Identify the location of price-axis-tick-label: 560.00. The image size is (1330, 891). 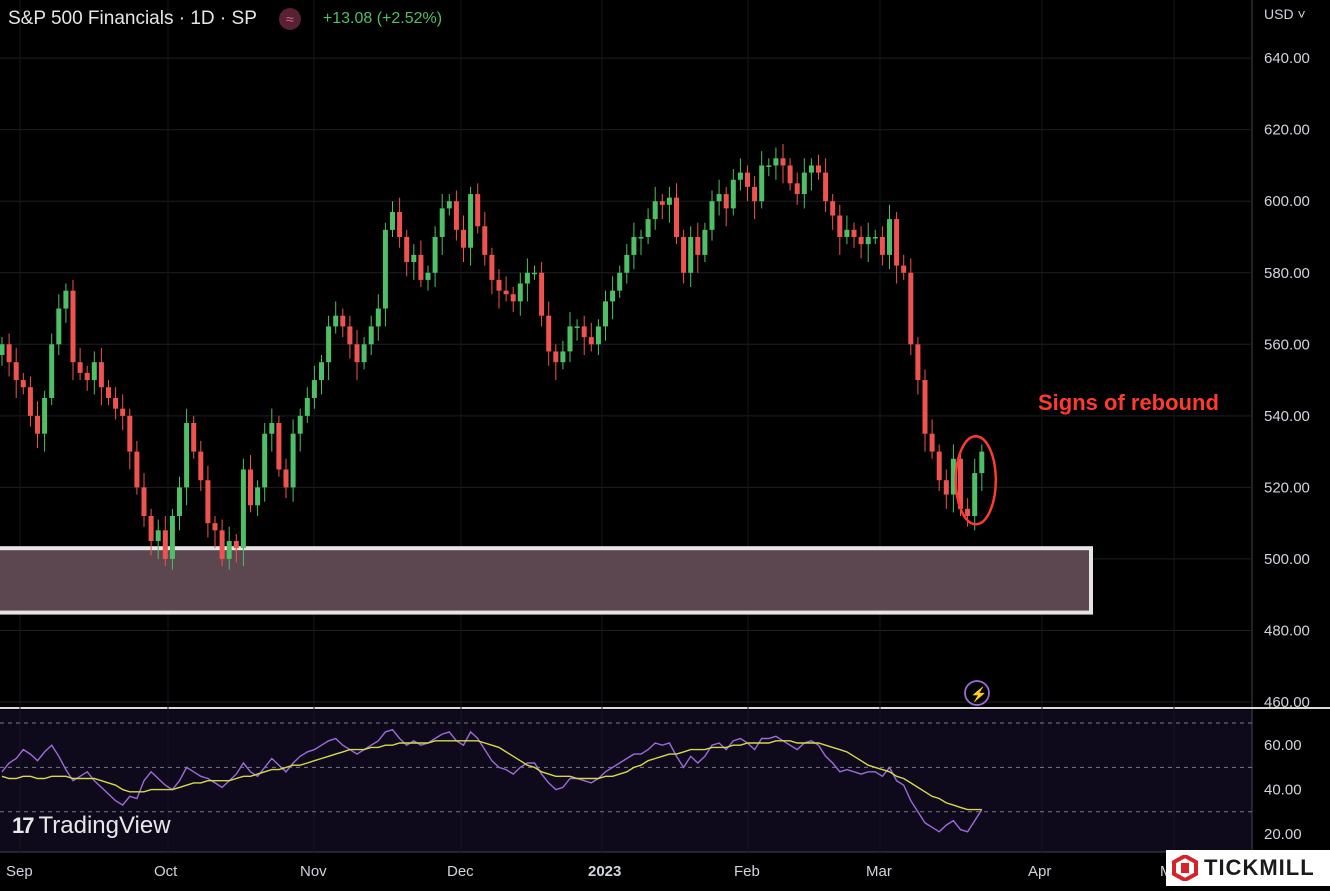
(1287, 344).